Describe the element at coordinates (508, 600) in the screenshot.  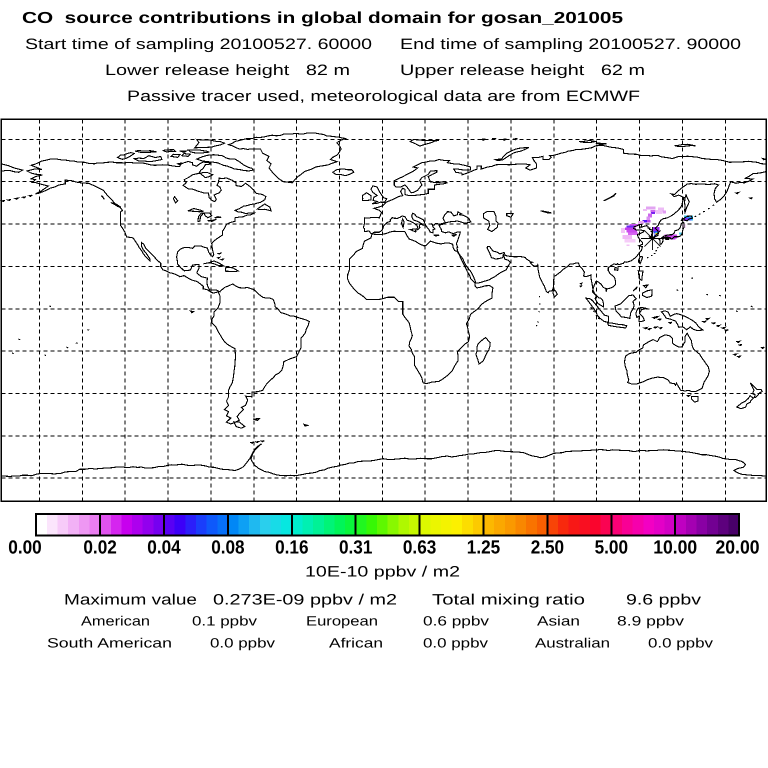
I see `svg-text: Total mixing ratio` at that location.